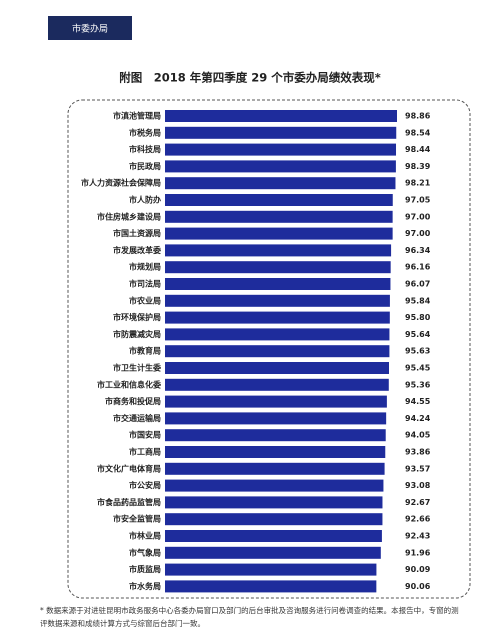  I want to click on value-label: 98.54, so click(418, 132).